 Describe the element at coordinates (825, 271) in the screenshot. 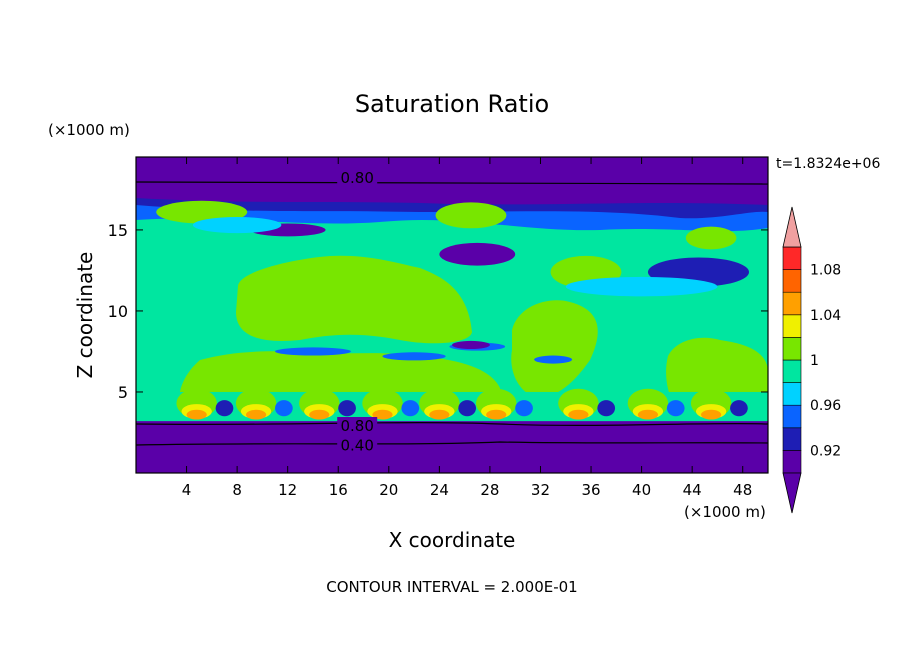

I see `colorbar-label: 1.08` at that location.